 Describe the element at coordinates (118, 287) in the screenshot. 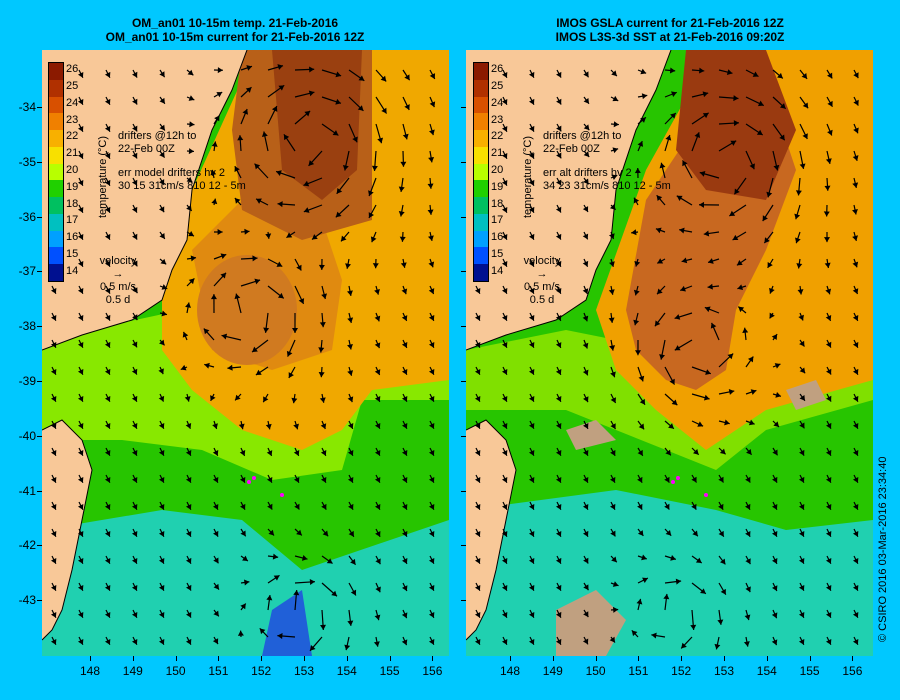

I see `velocity-legend-speed: 0.5 m/s` at that location.